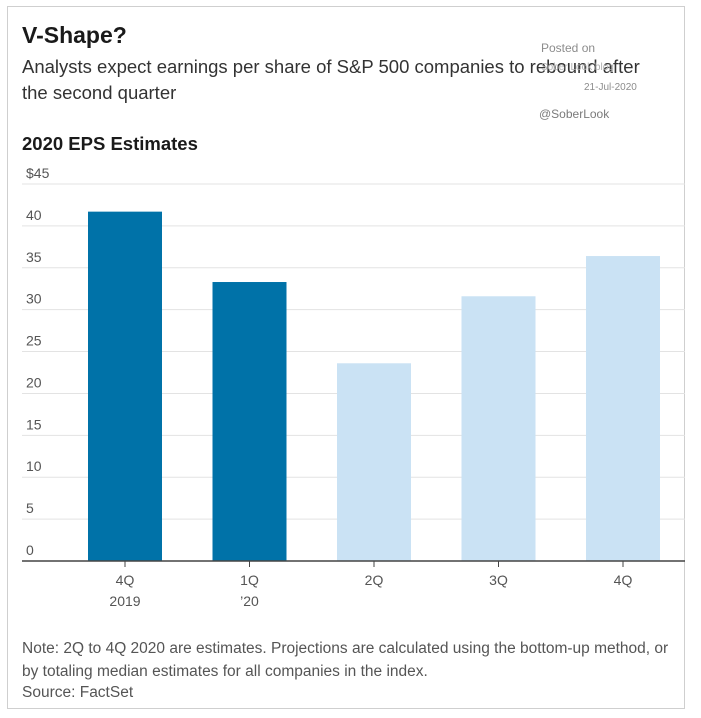  I want to click on chart-source: Source: FactSet, so click(78, 692).